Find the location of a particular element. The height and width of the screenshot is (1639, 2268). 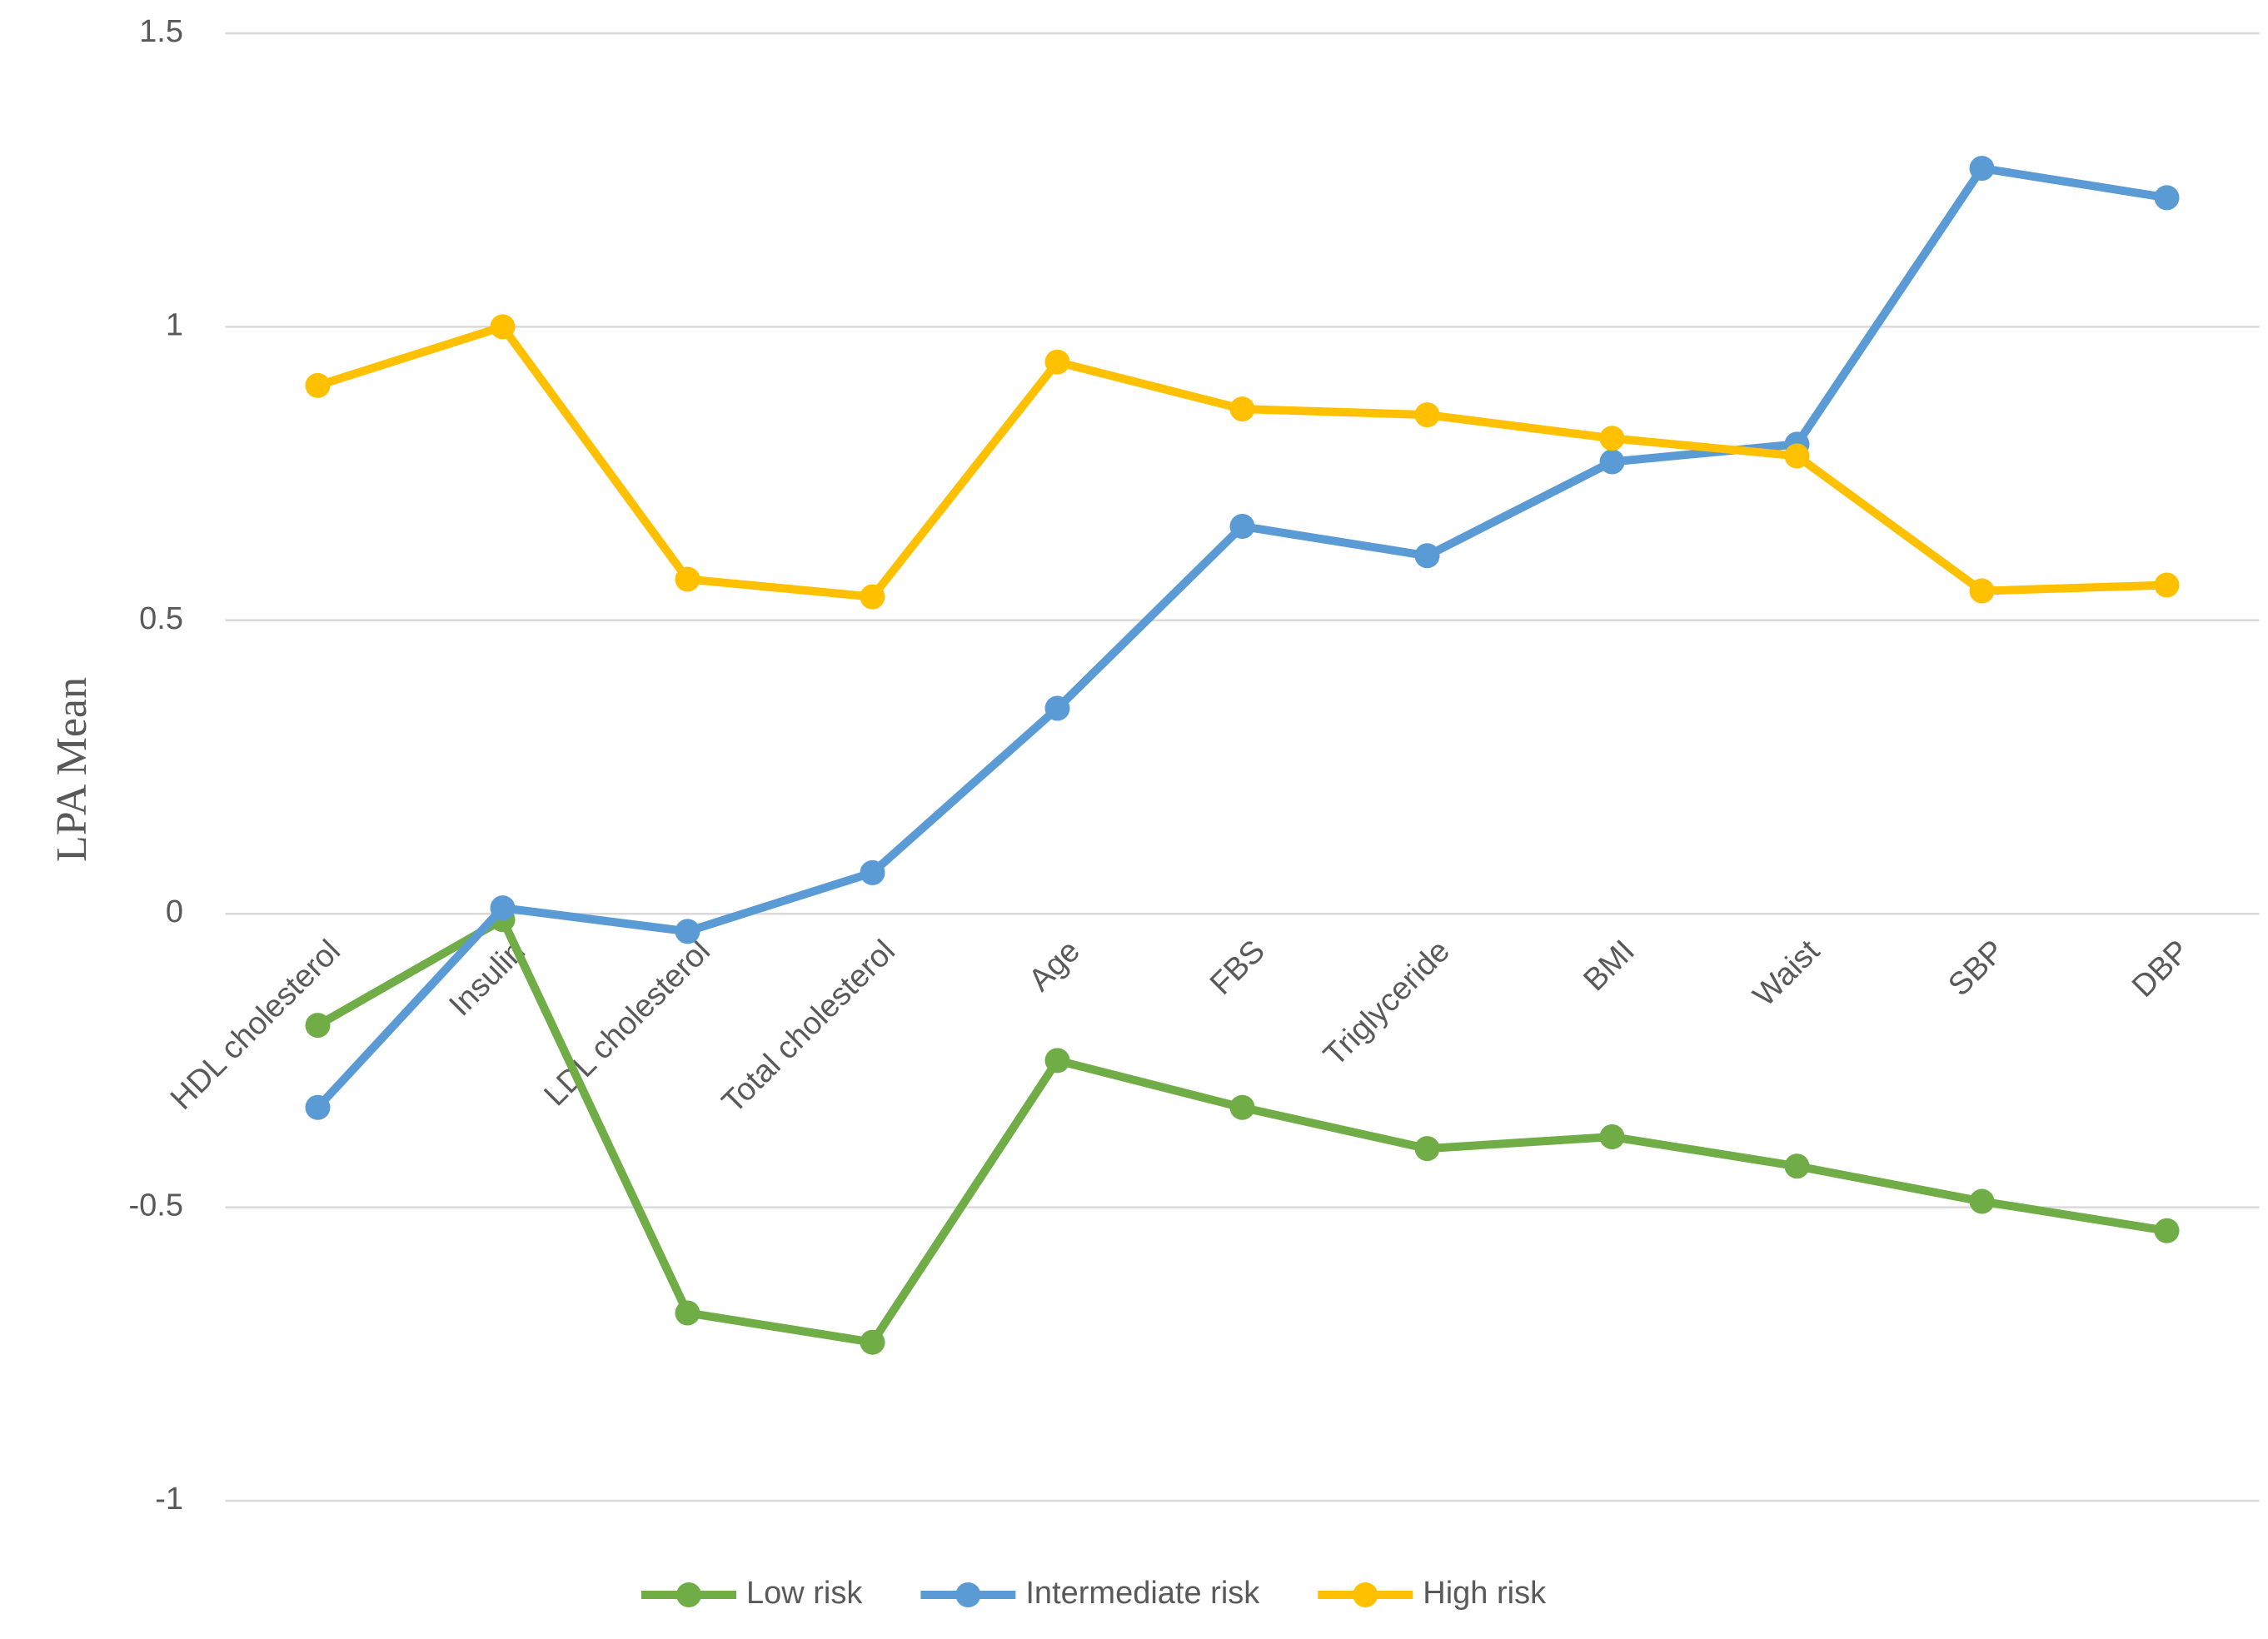

x-tick-label: BMI is located at coordinates (1609, 966).